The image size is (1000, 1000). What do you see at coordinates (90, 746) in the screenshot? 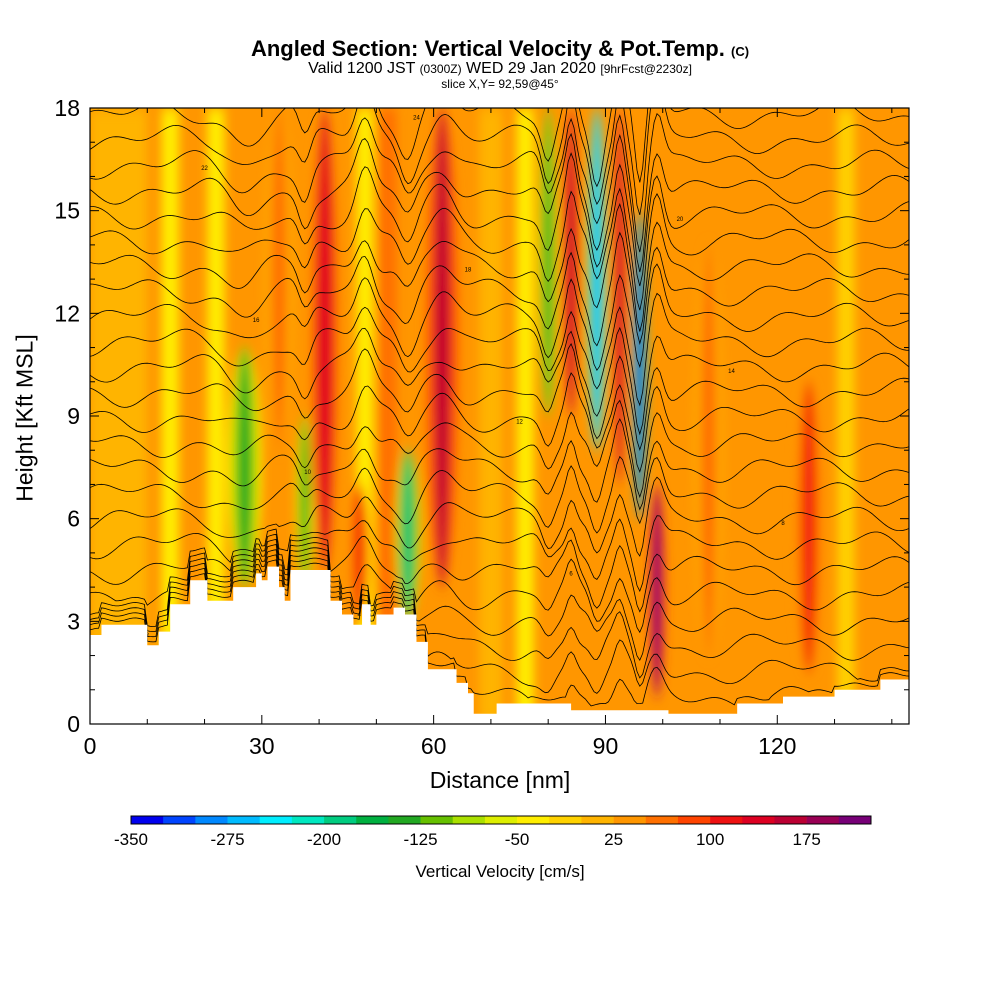
I see `x-tick-label: 0` at bounding box center [90, 746].